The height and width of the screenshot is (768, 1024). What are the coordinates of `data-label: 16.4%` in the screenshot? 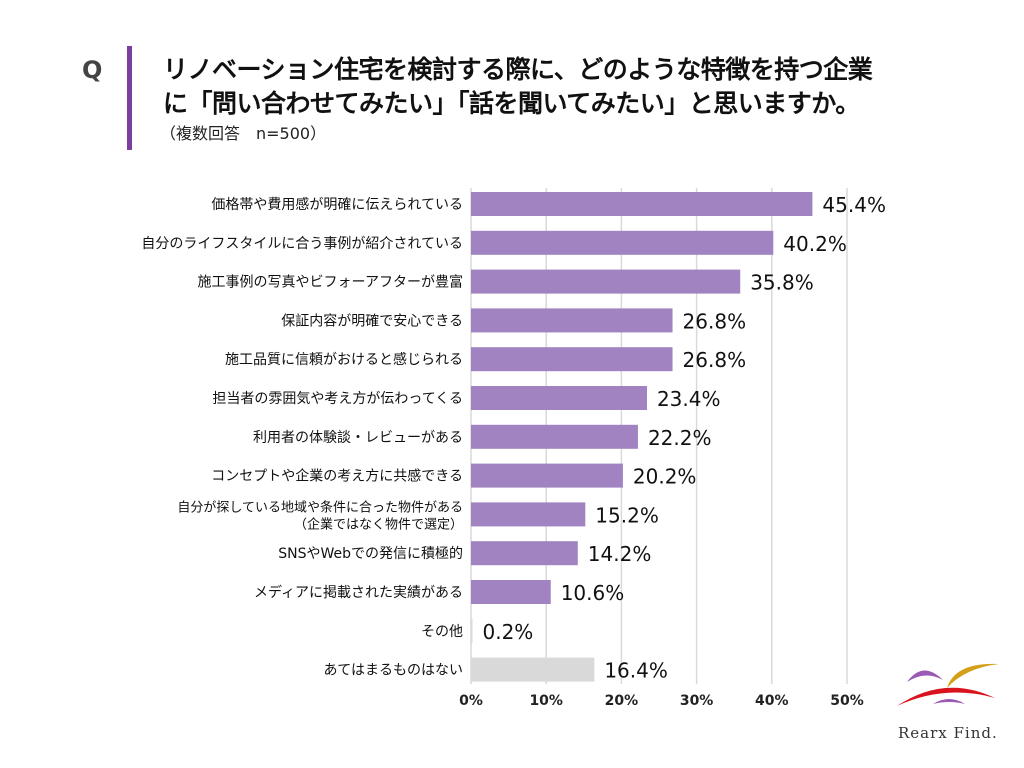 It's located at (636, 671).